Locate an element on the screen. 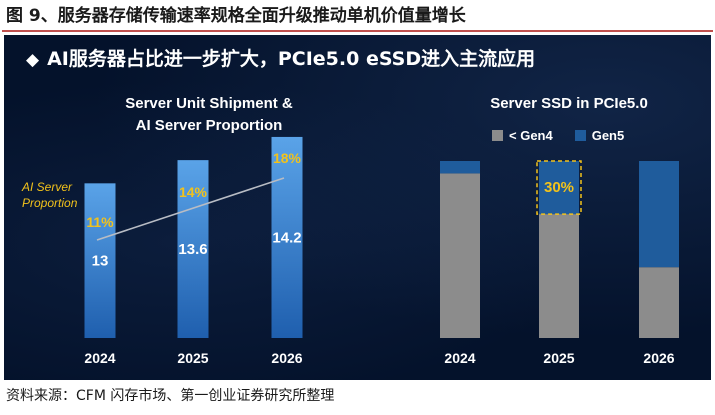 The width and height of the screenshot is (715, 415). legend-swatch-gen5 is located at coordinates (580, 135).